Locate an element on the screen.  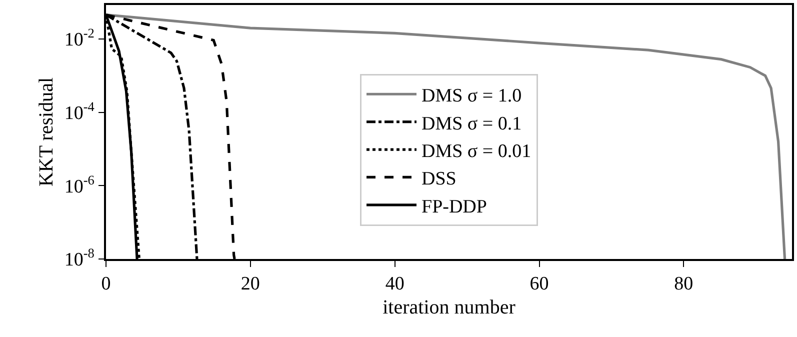
y-tick-label: 10$^{-6}$ is located at coordinates (79, 185).